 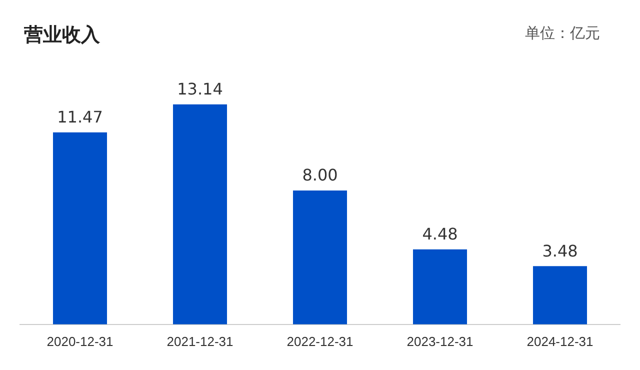 What do you see at coordinates (320, 341) in the screenshot?
I see `x-tick-label: 2022-12-31` at bounding box center [320, 341].